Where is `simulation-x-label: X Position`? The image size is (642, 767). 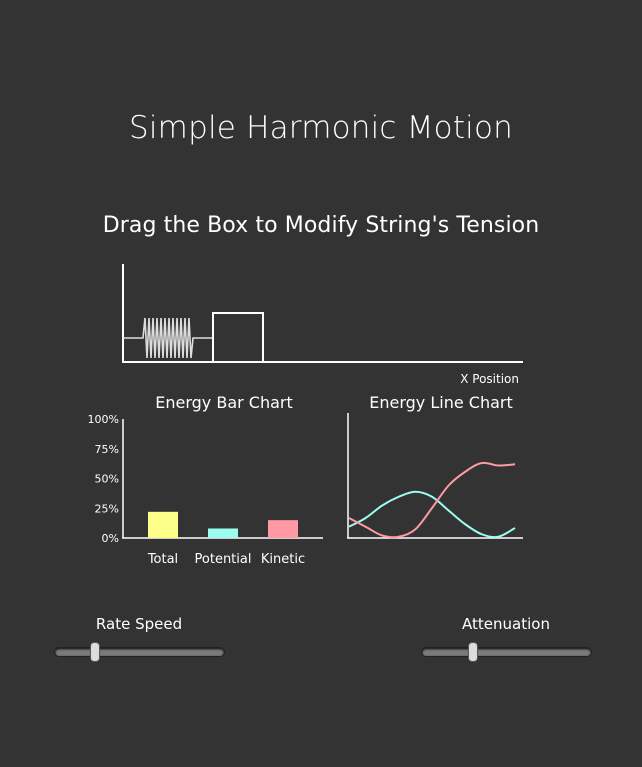 simulation-x-label: X Position is located at coordinates (489, 379).